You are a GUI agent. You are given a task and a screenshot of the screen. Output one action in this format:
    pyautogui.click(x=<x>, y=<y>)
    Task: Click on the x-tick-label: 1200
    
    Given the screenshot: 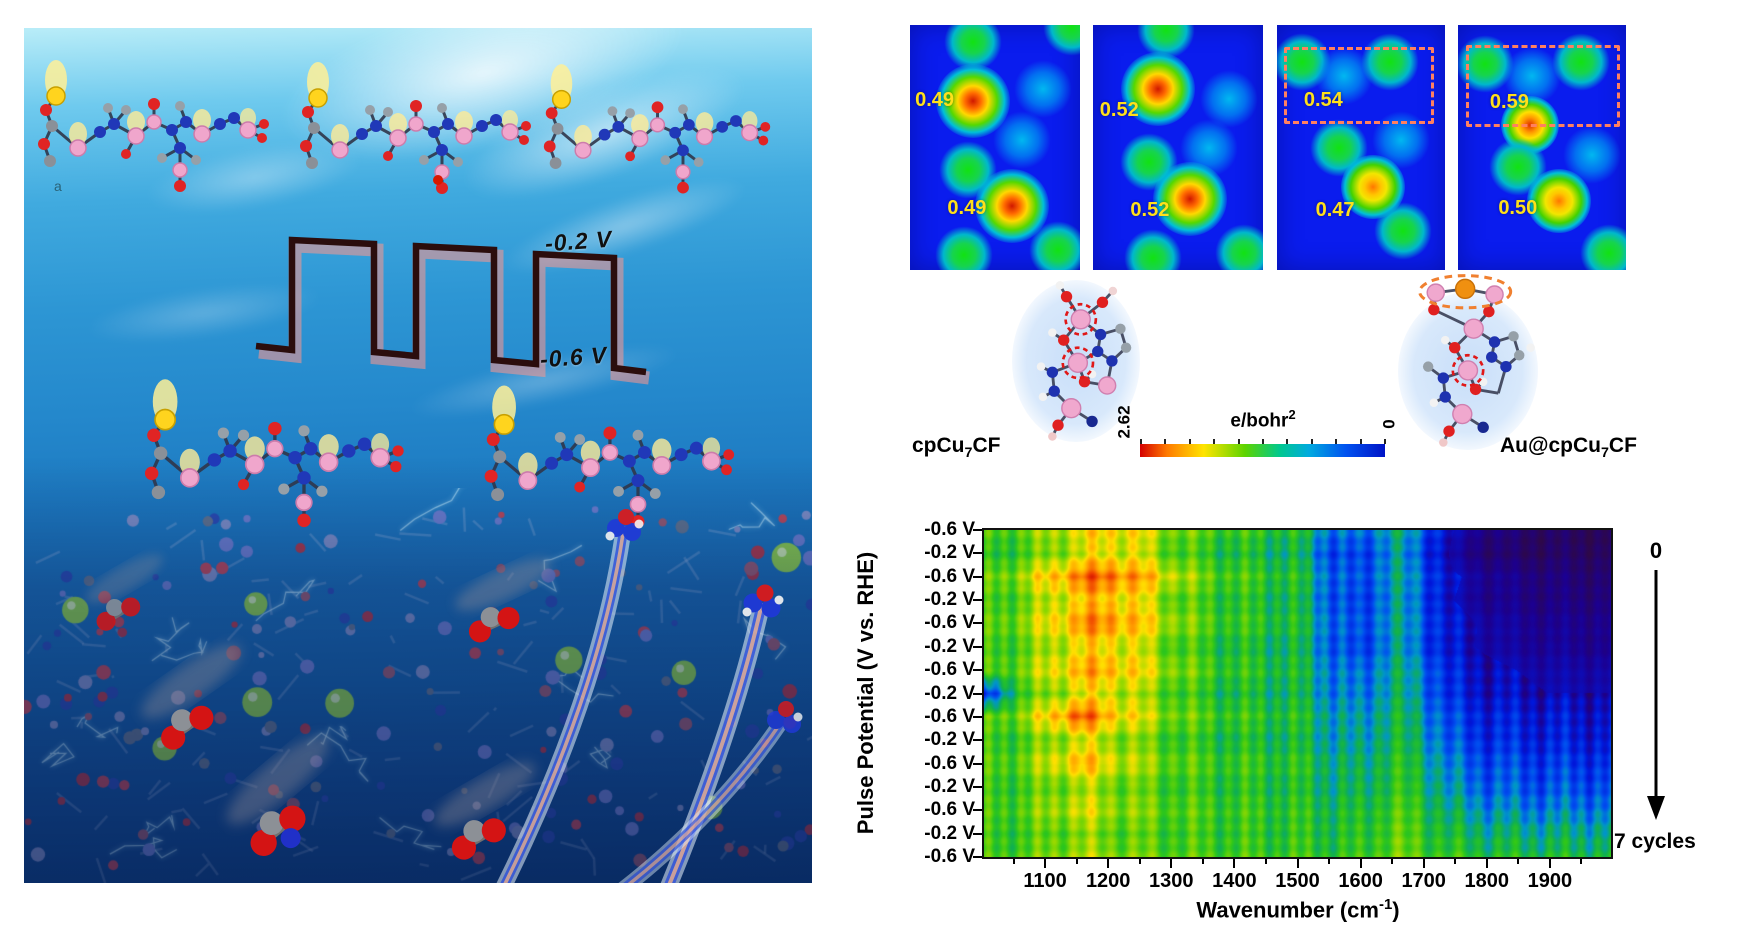 What is the action you would take?
    pyautogui.click(x=1108, y=881)
    